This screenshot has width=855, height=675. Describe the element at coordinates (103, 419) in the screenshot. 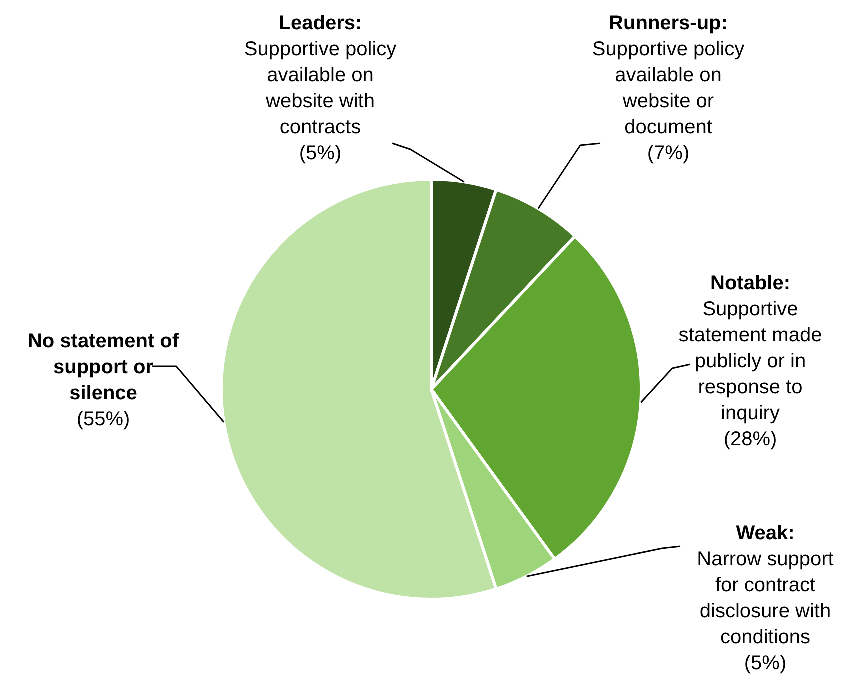

I see `data-label: (55%)` at that location.